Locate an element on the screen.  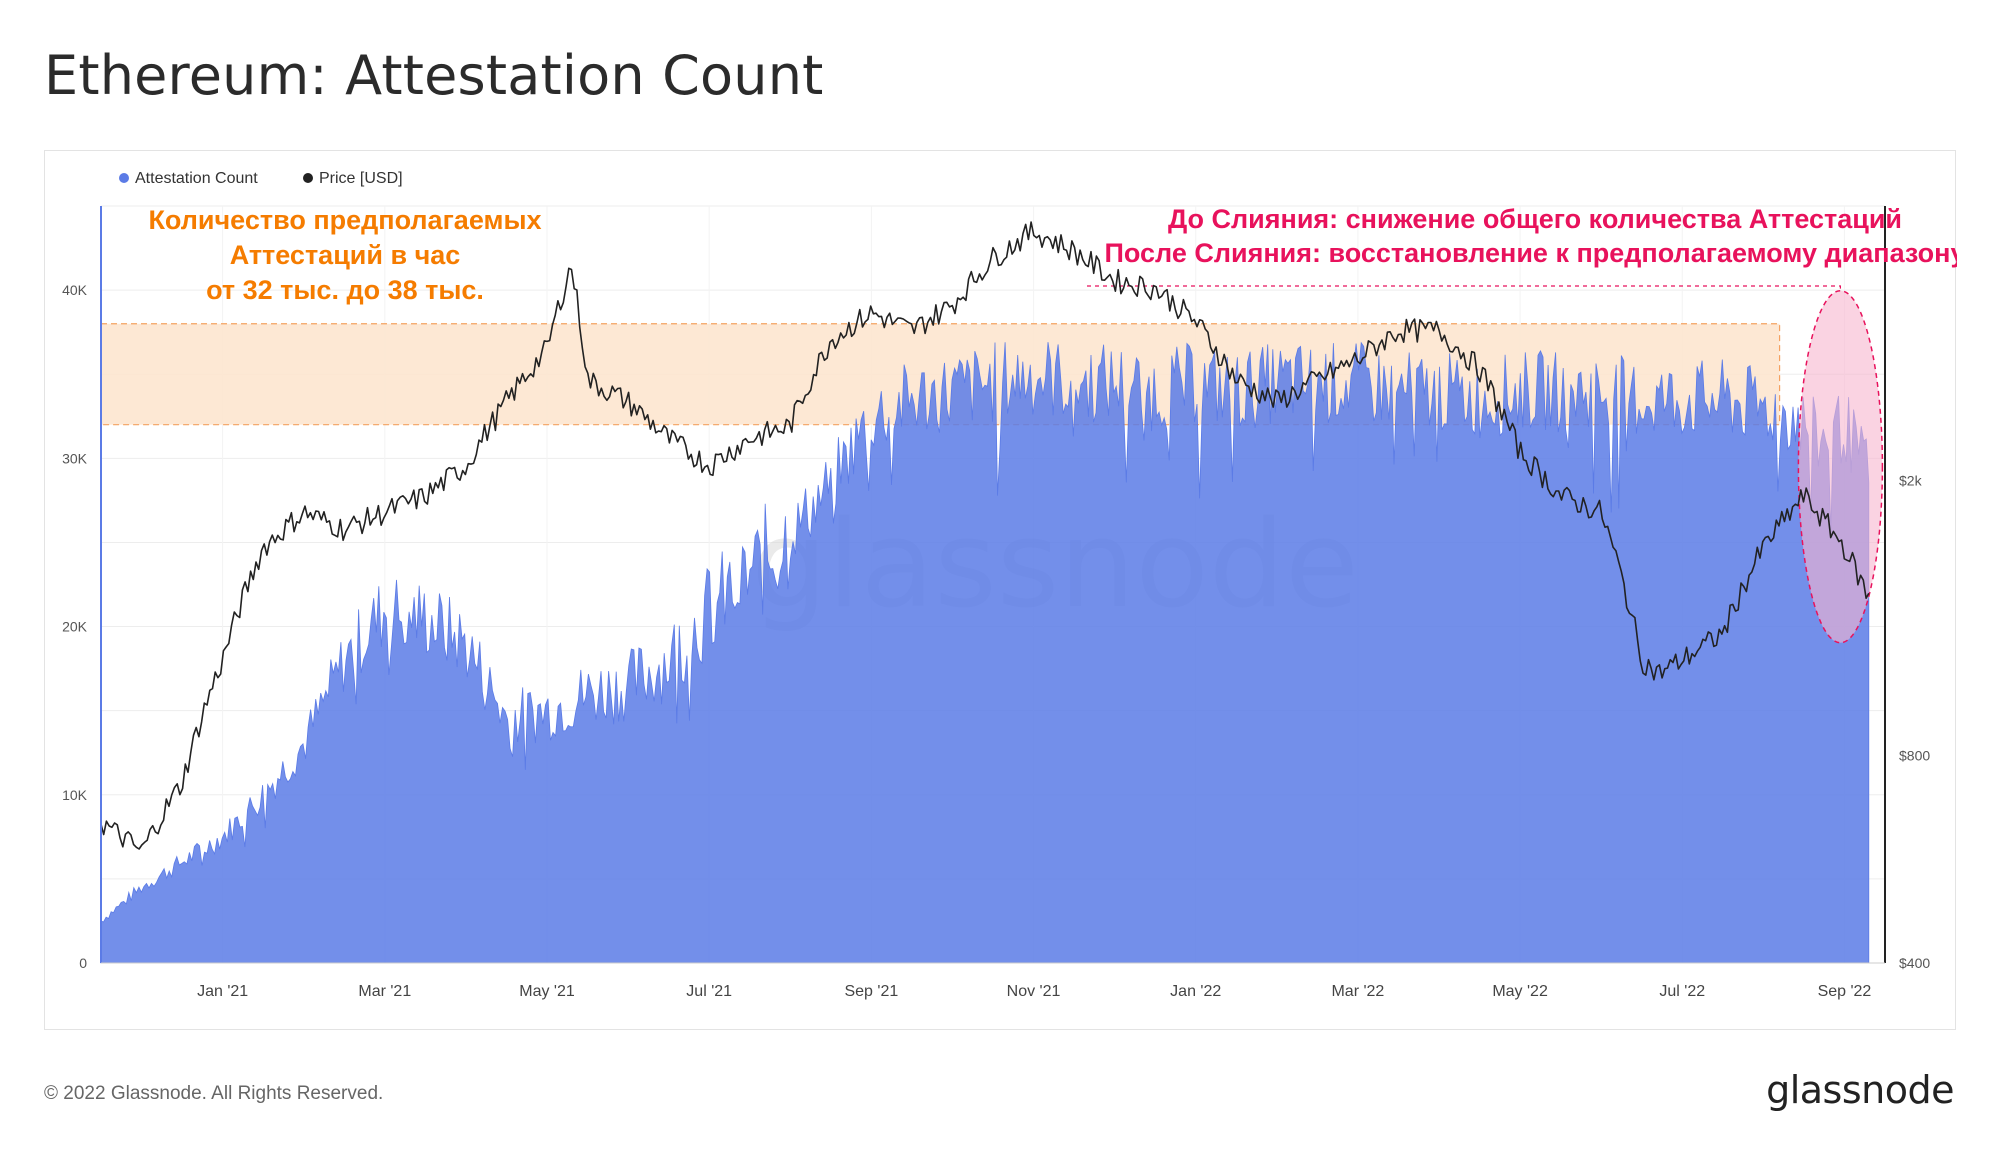
x-tick-label: Sep '21 is located at coordinates (871, 991).